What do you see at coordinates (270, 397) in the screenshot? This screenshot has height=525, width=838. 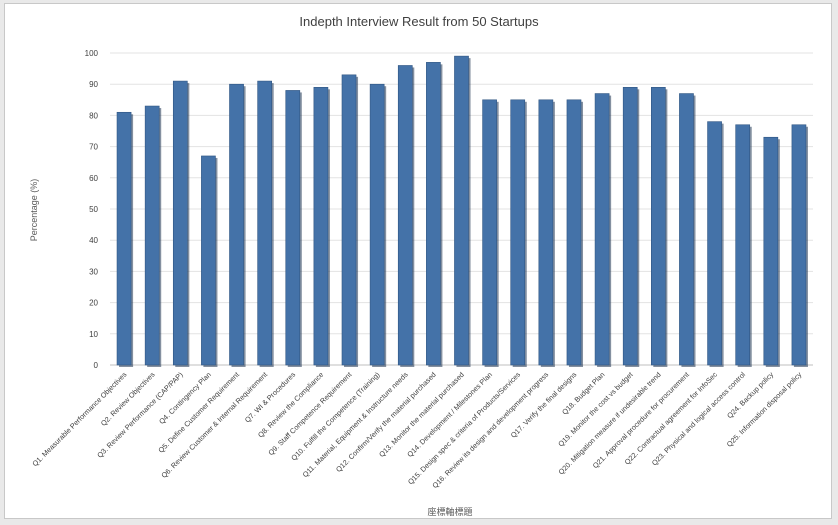 I see `x-tick-label: Q7. WI & Procedures` at bounding box center [270, 397].